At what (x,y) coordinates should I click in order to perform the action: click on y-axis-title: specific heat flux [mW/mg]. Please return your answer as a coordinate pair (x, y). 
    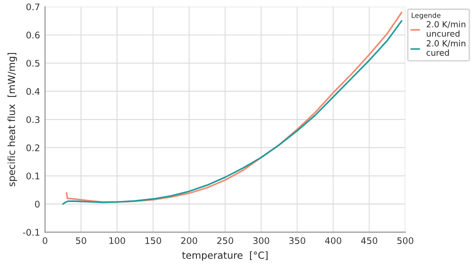
    Looking at the image, I should click on (12, 119).